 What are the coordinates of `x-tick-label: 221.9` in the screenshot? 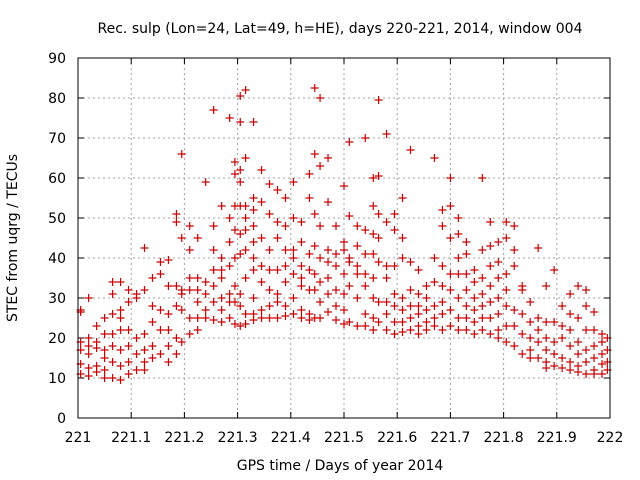 It's located at (557, 438).